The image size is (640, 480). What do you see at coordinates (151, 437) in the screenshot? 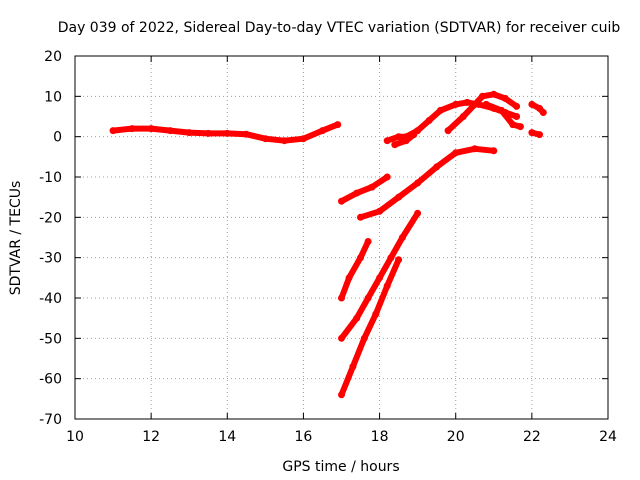
I see `x-tick-label: 12` at bounding box center [151, 437].